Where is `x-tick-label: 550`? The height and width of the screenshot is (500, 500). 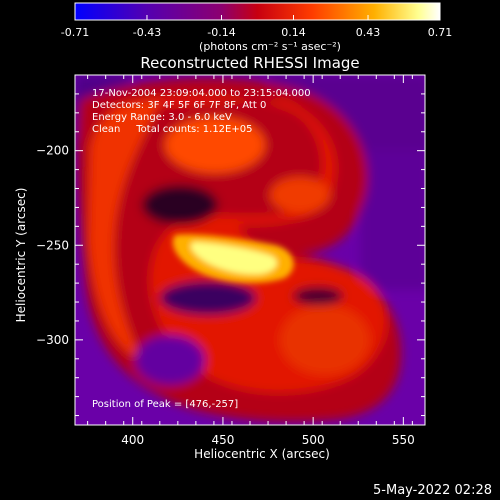 x-tick-label: 550 is located at coordinates (403, 440).